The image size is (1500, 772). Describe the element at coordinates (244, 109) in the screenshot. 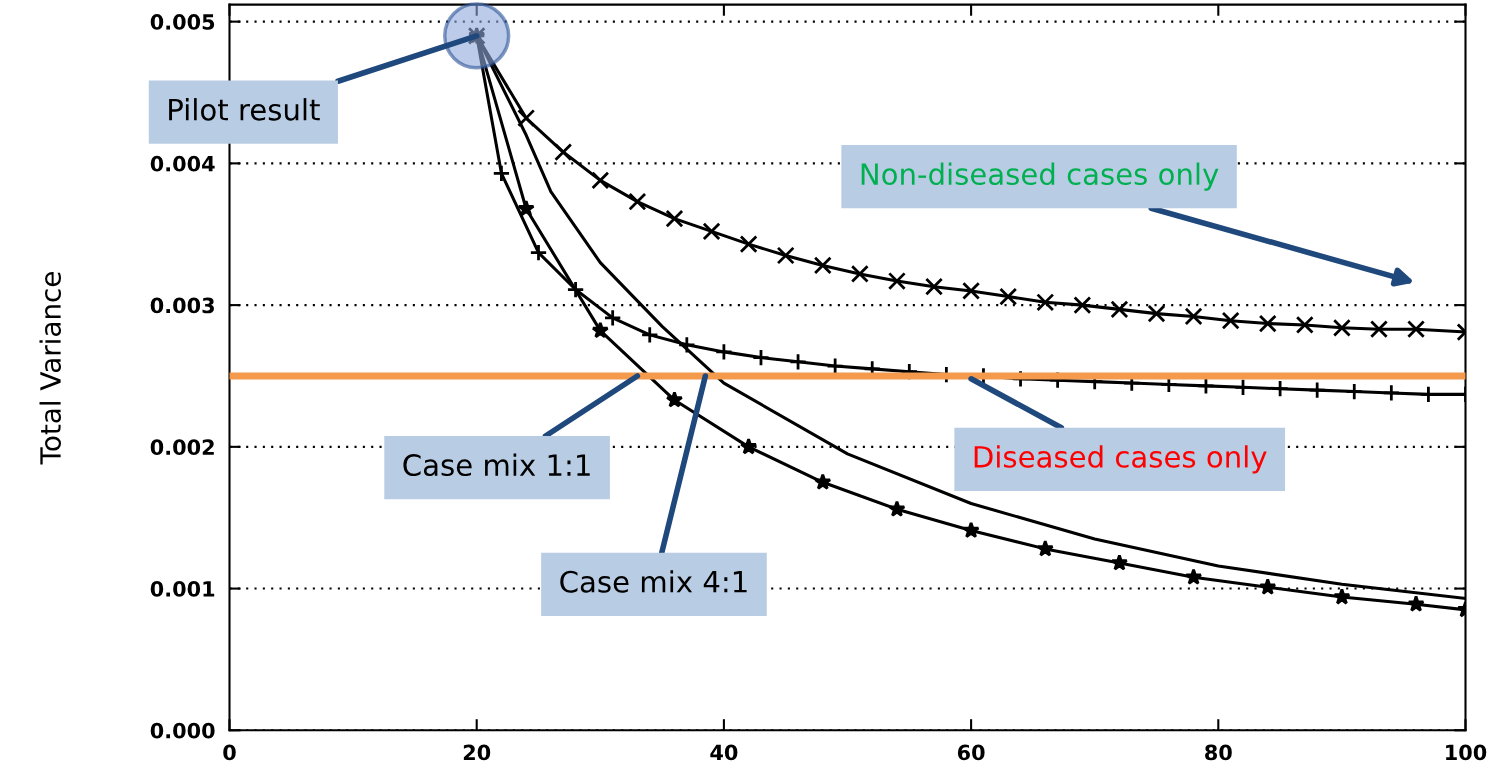

I see `annotation: Pilot result` at that location.